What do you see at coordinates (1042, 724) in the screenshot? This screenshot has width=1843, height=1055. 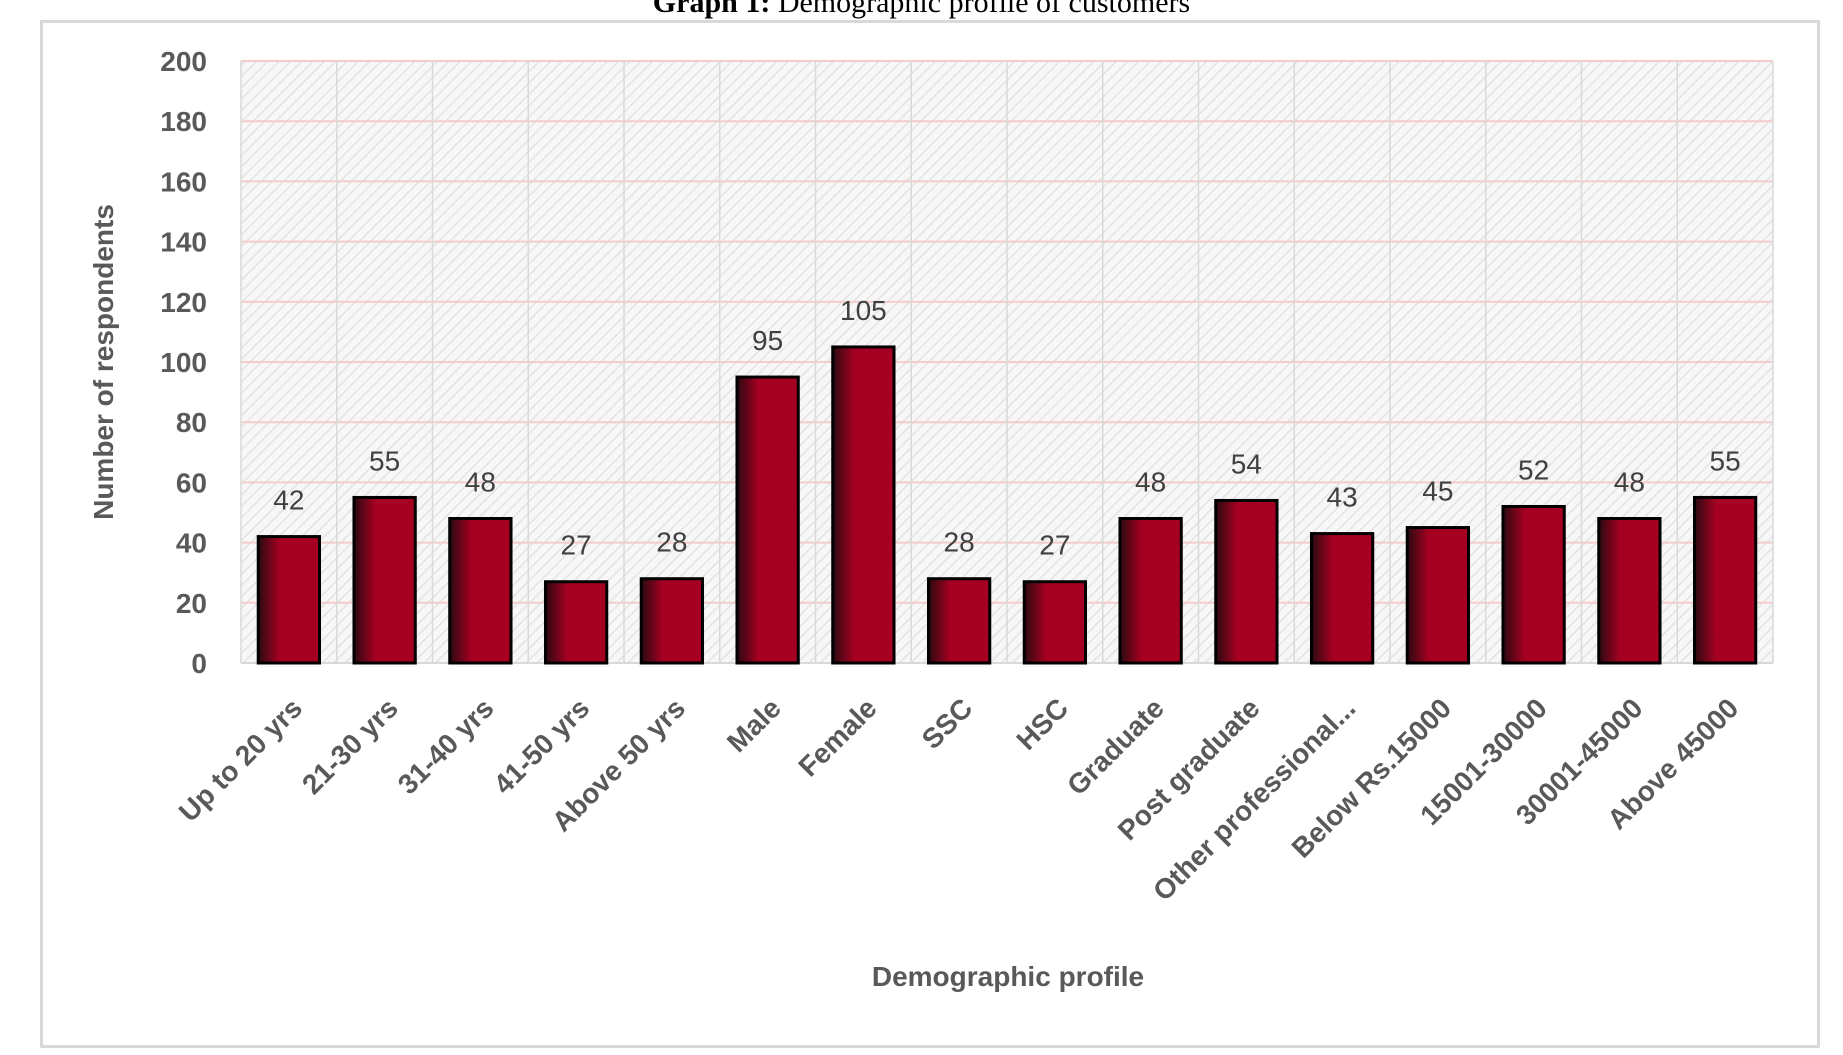 I see `x-tick-label: HSC` at bounding box center [1042, 724].